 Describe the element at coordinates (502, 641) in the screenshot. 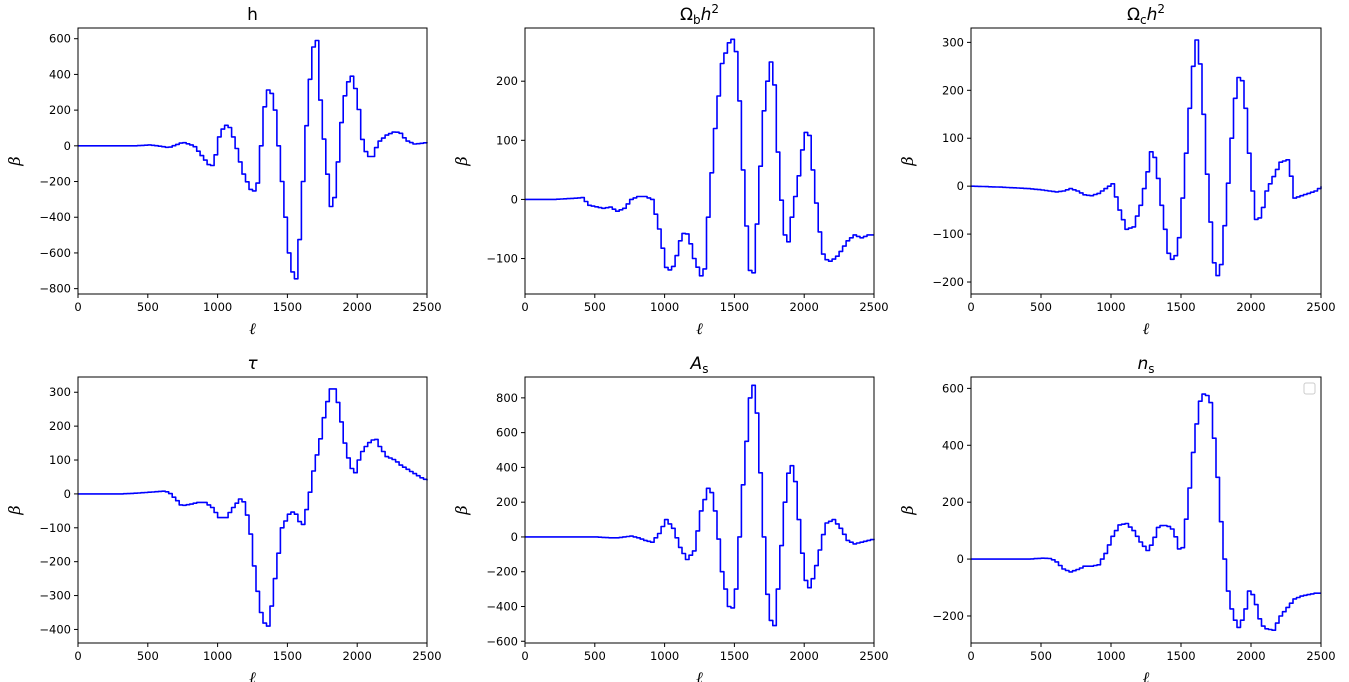

I see `y-tick-label: −600` at that location.